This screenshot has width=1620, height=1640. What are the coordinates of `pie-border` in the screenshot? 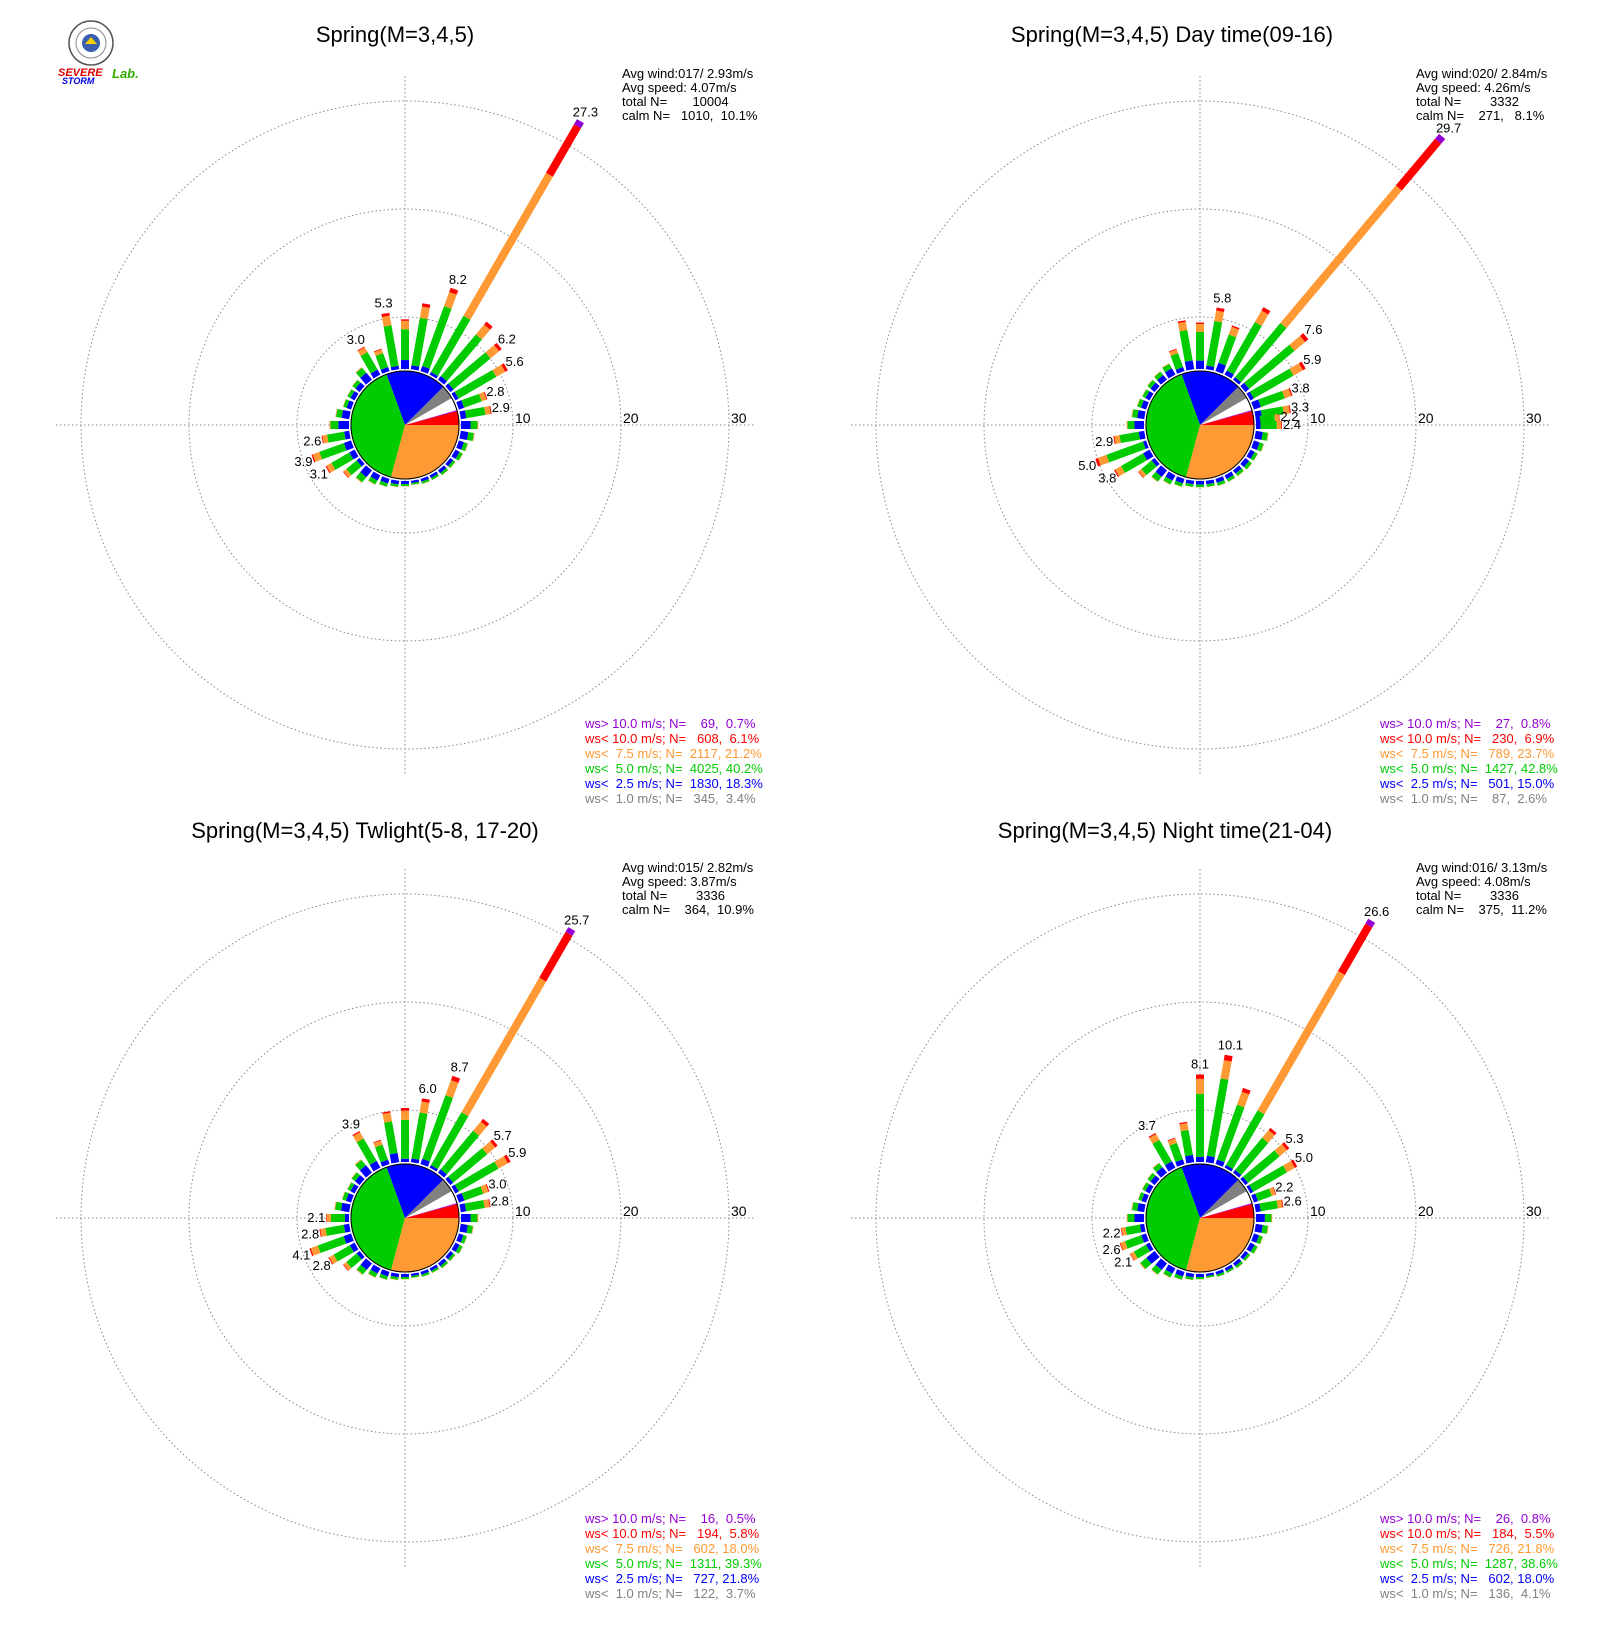 It's located at (405, 1218).